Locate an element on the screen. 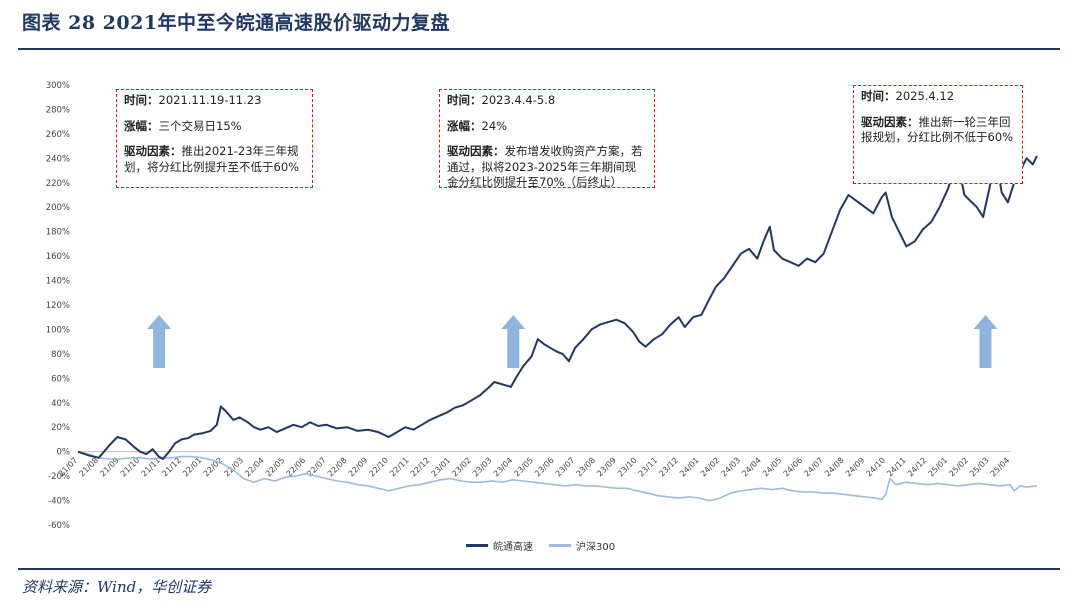 This screenshot has height=606, width=1080. x-tick-label: 23/05 is located at coordinates (523, 467).